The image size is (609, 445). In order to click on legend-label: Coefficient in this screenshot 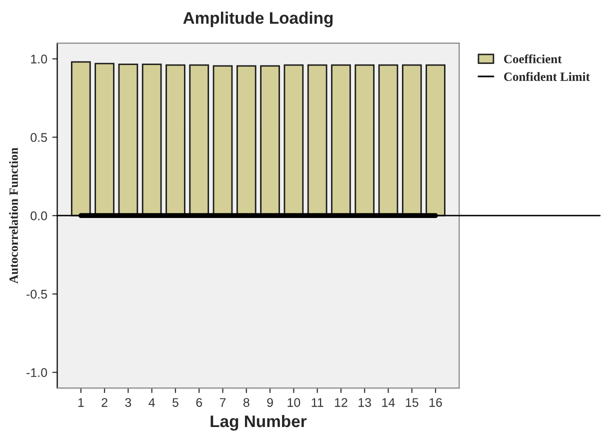, I will do `click(533, 59)`.